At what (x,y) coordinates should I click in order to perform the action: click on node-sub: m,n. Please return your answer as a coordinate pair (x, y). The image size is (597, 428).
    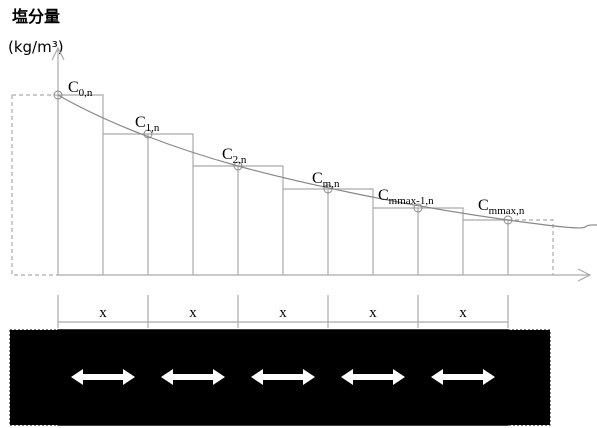
    Looking at the image, I should click on (331, 184).